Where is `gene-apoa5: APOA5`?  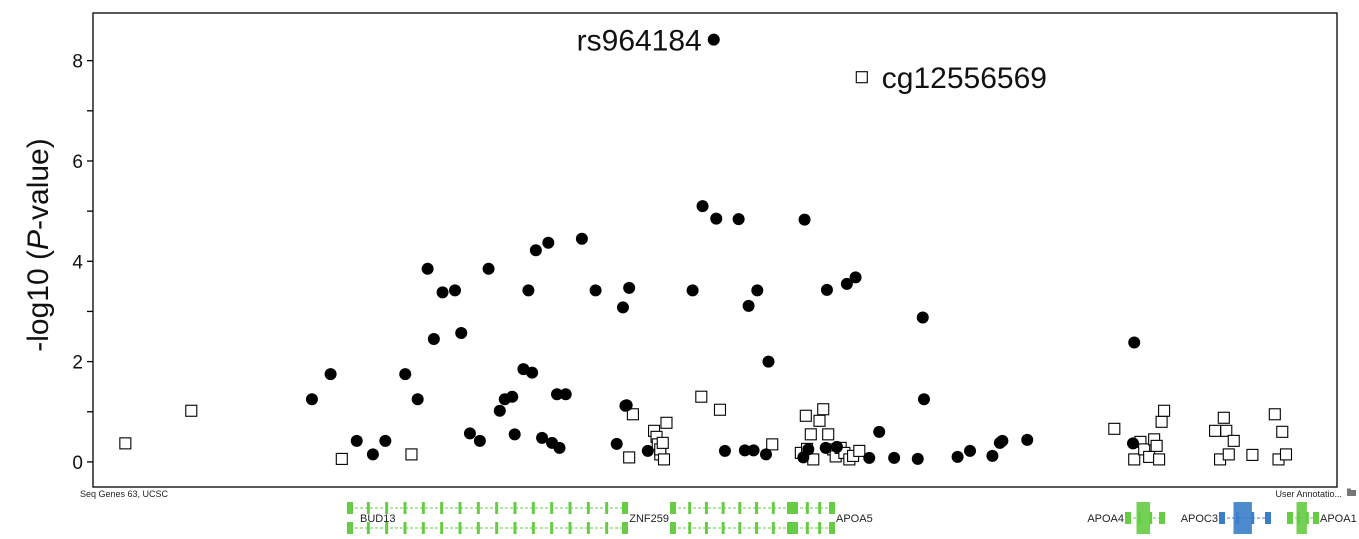 gene-apoa5: APOA5 is located at coordinates (832, 518).